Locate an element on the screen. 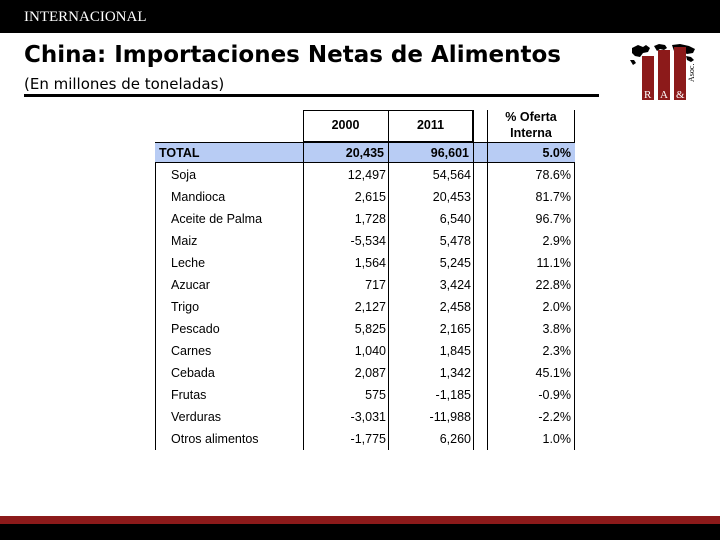  row-pct: 96.7% is located at coordinates (553, 219).